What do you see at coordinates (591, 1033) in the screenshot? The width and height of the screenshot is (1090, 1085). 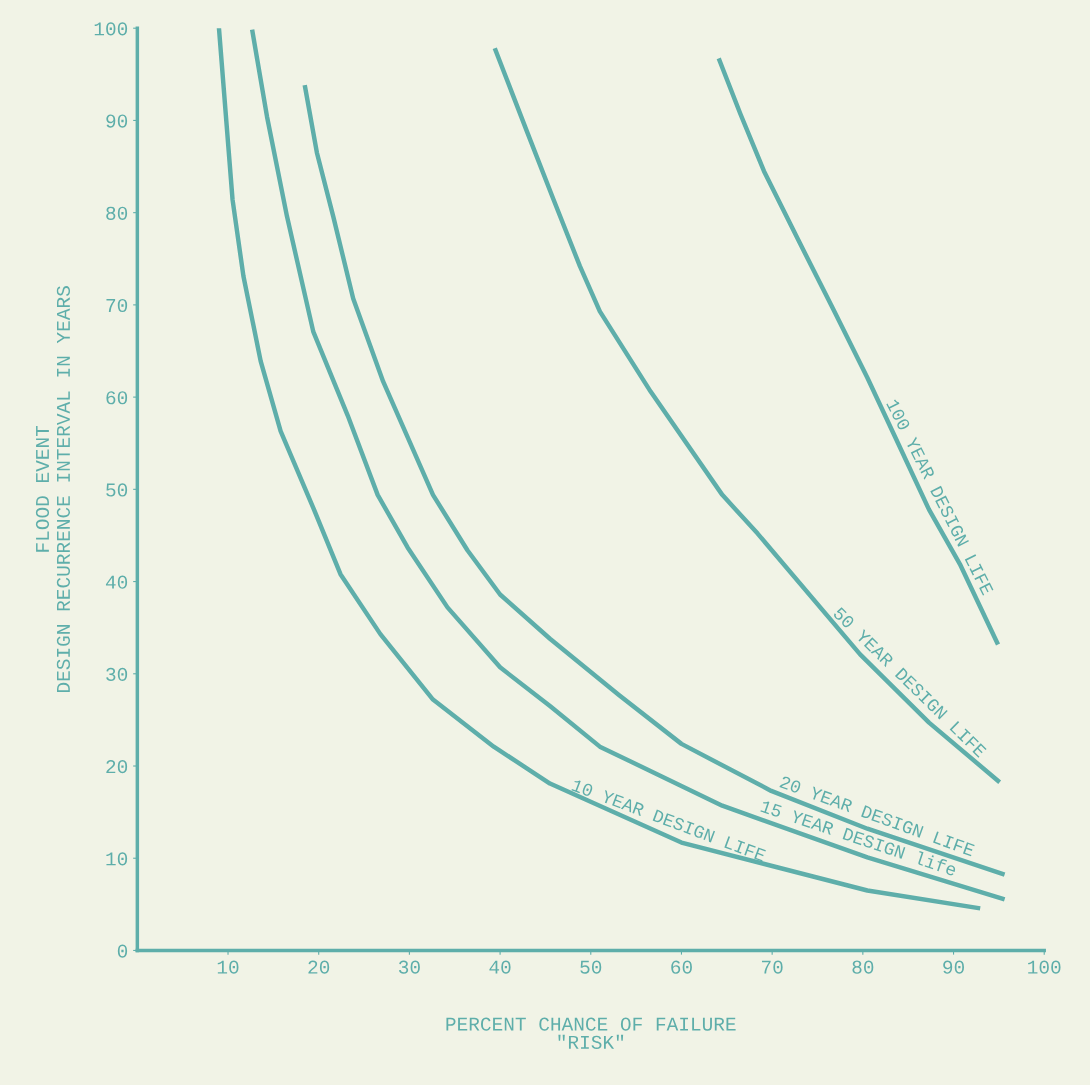 I see `x-axis-title: PERCENT CHANCE OF FAILURE "RISK"` at bounding box center [591, 1033].